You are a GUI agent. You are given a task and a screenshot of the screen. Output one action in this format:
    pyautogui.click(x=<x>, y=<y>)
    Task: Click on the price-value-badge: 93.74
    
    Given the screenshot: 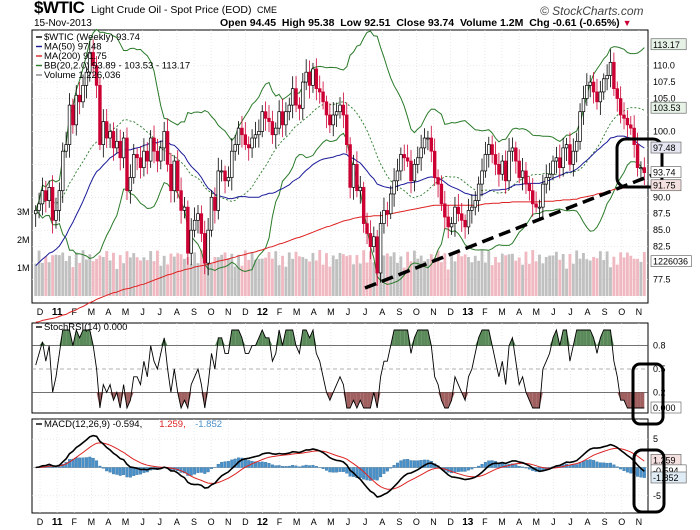 What is the action you would take?
    pyautogui.click(x=664, y=173)
    